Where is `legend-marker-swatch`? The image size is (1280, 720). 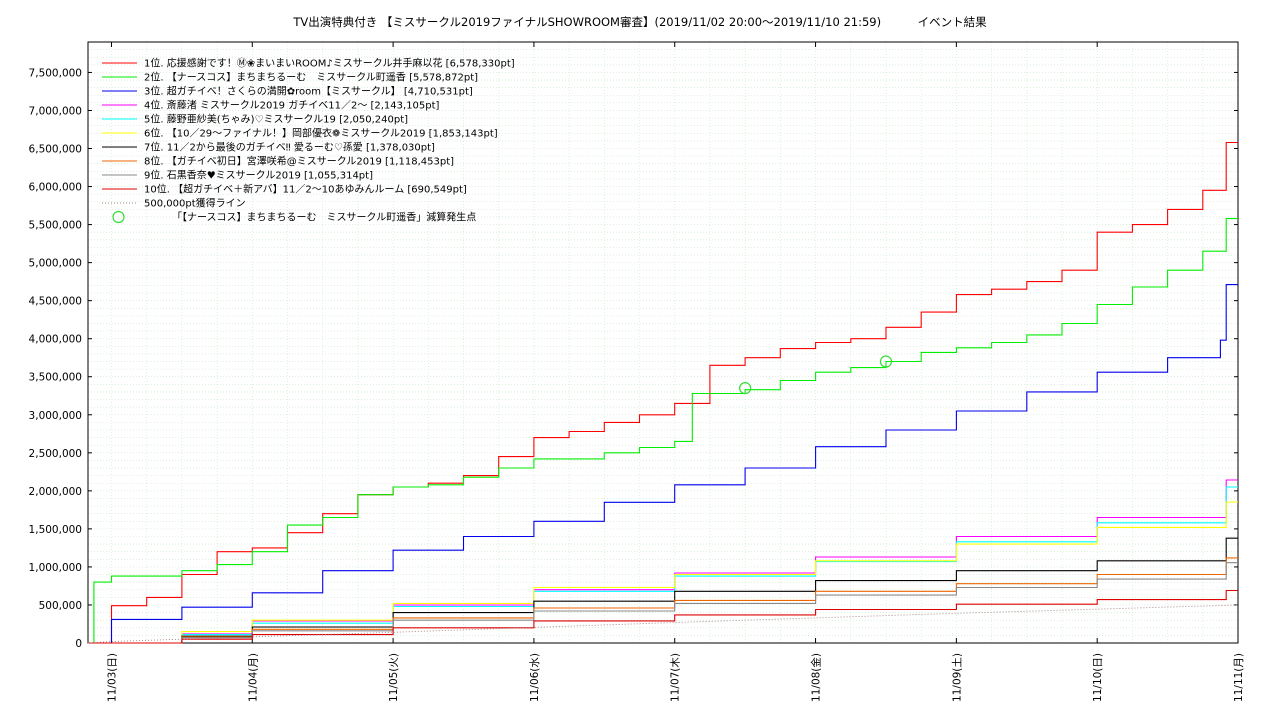 legend-marker-swatch is located at coordinates (118, 217).